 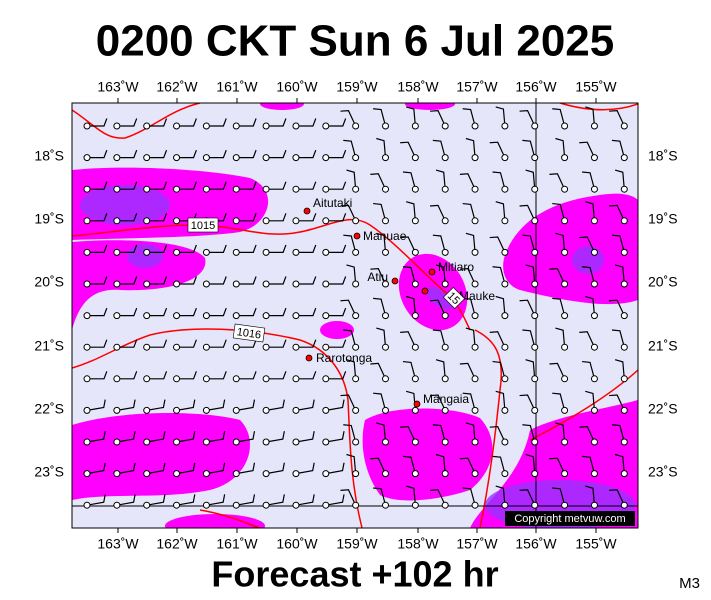 I want to click on place-dot, so click(x=395, y=281).